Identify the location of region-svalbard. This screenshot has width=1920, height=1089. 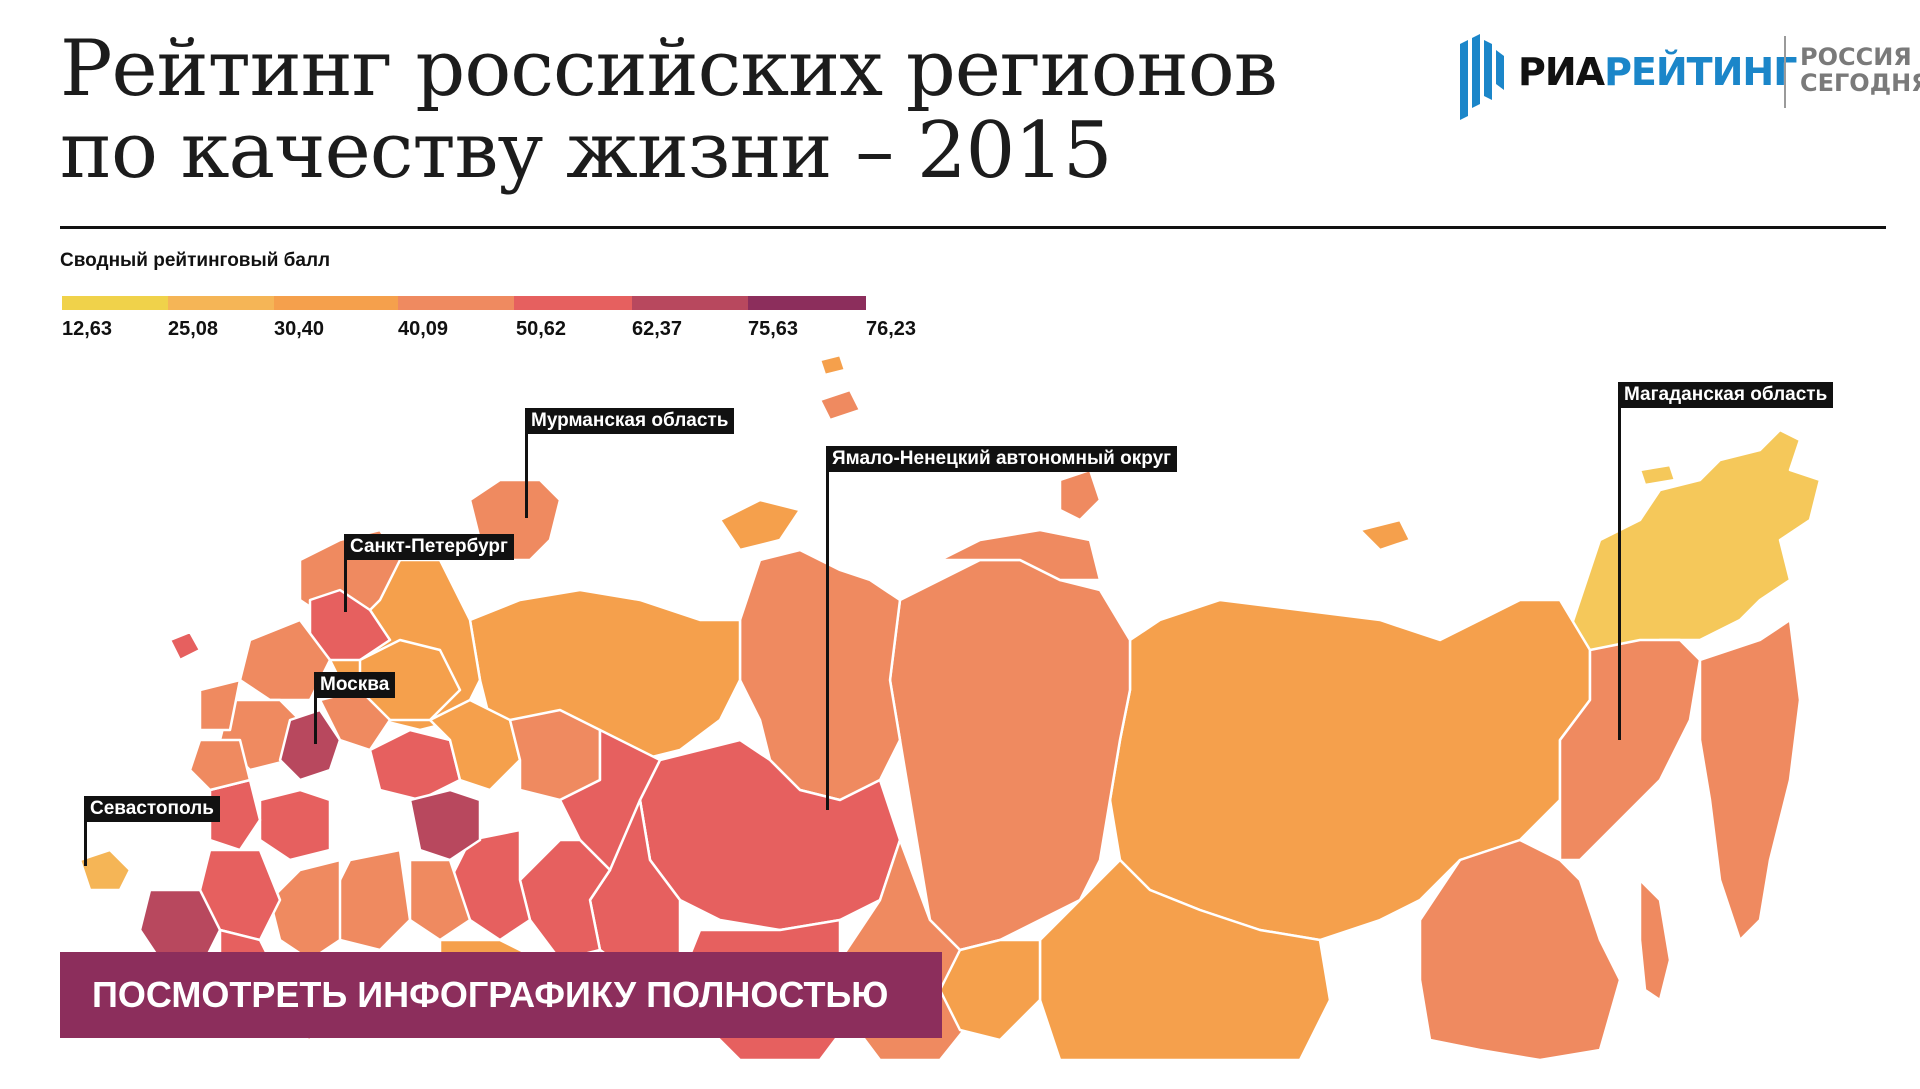
(832, 365).